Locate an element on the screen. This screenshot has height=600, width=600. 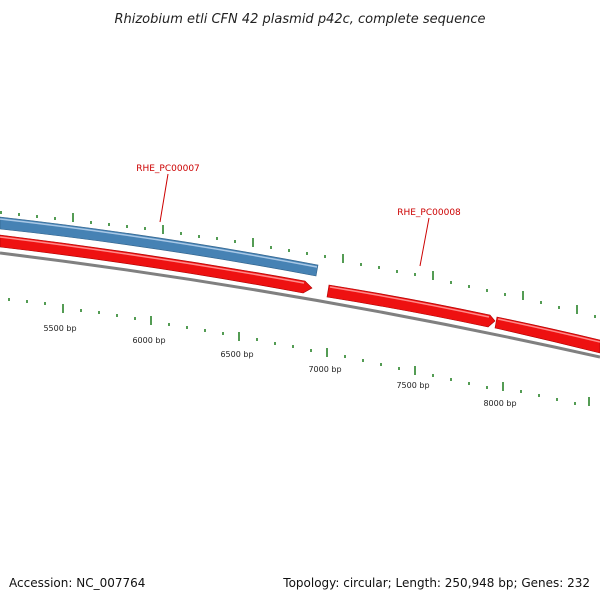
gene-label-rhe-pc00008: RHE_PC00008 is located at coordinates (429, 213).